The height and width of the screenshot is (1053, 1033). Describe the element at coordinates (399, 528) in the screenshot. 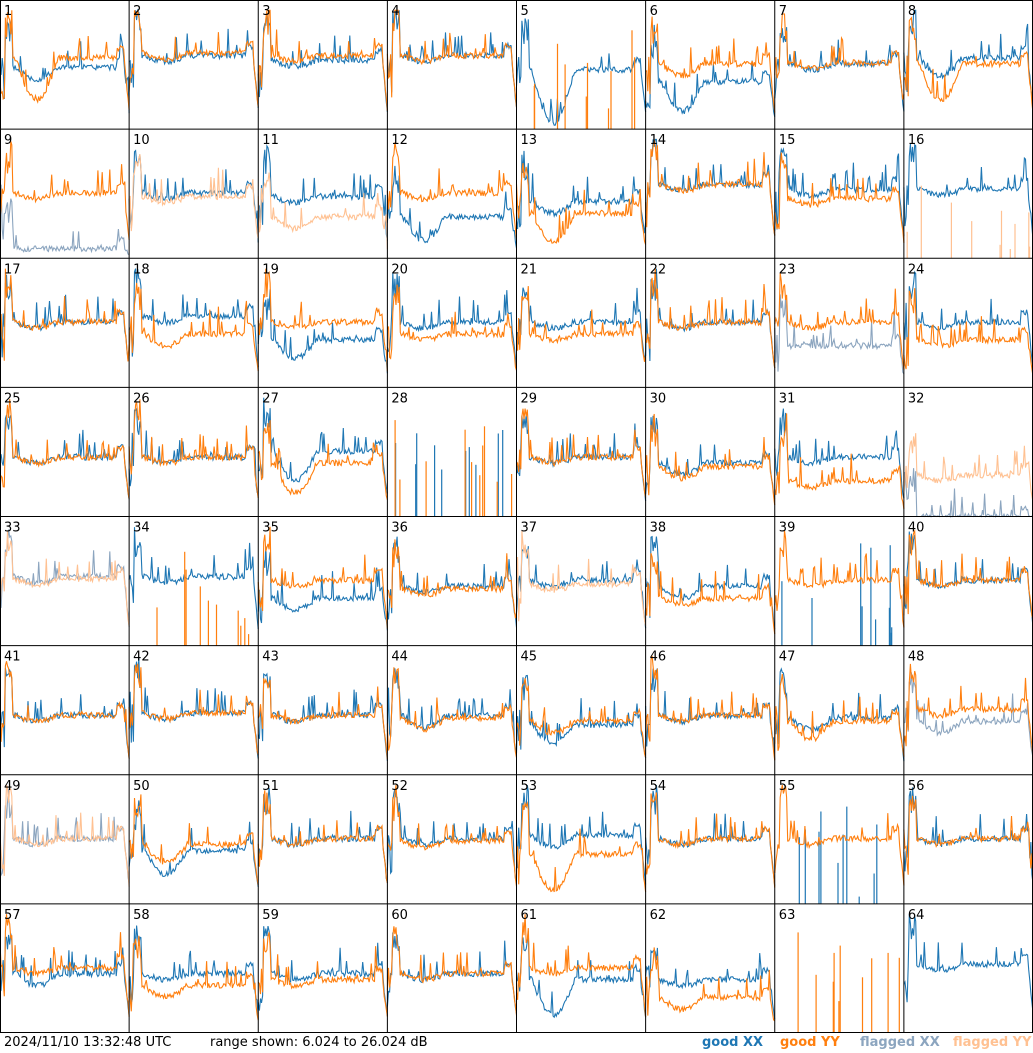

I see `panel-number: 36` at that location.